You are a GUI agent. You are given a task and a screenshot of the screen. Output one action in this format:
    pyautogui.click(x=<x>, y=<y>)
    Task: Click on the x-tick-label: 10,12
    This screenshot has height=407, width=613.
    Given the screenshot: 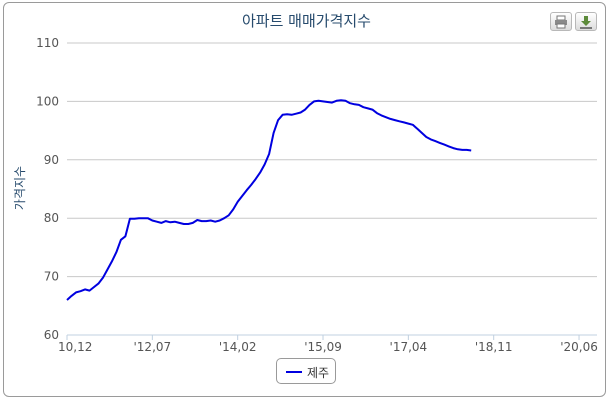 What is the action you would take?
    pyautogui.click(x=75, y=347)
    